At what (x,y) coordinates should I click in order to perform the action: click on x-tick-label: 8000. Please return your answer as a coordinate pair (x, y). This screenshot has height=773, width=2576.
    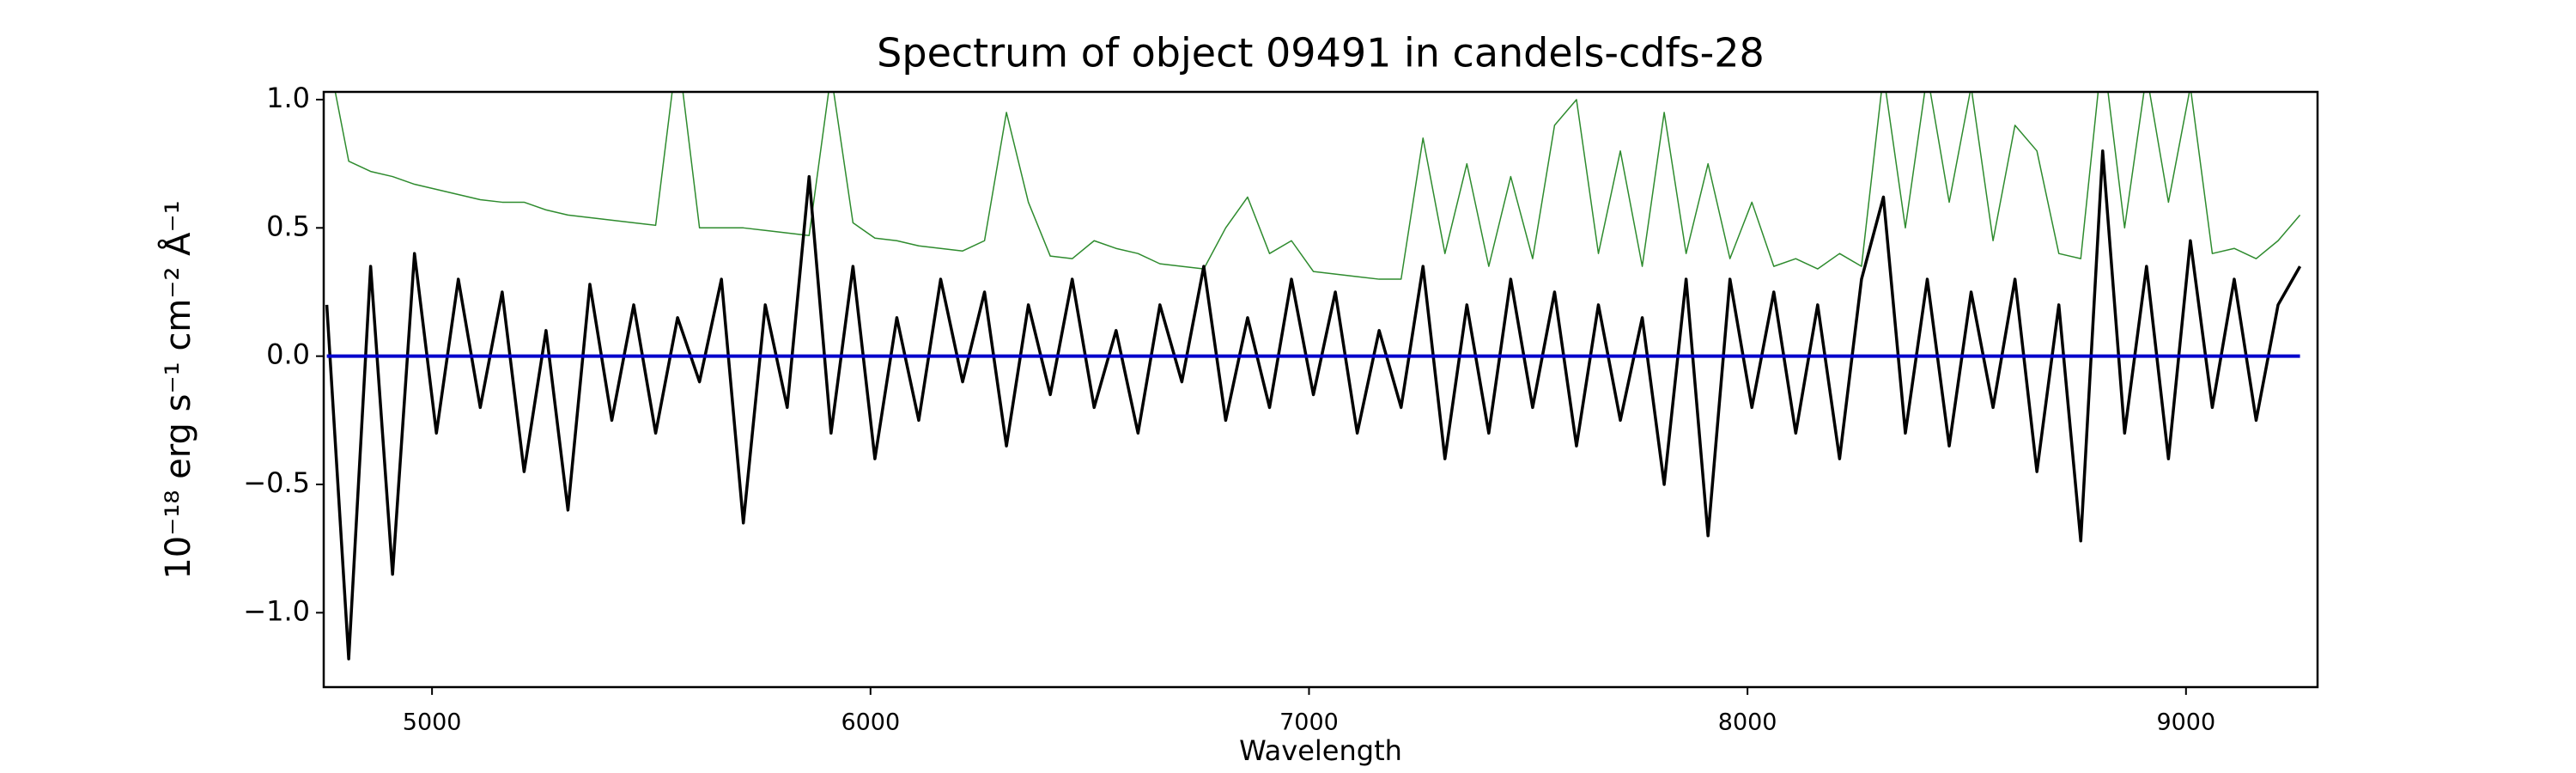
    Looking at the image, I should click on (1748, 722).